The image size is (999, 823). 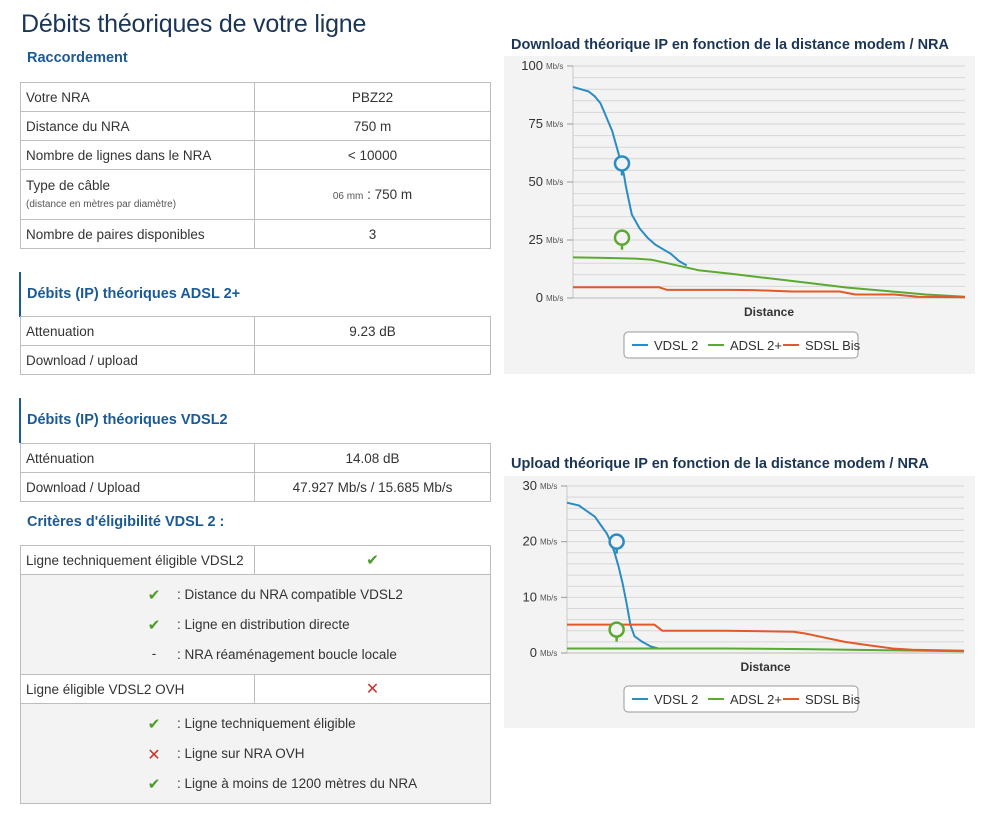 I want to click on row-label: Attenuation, so click(x=137, y=331).